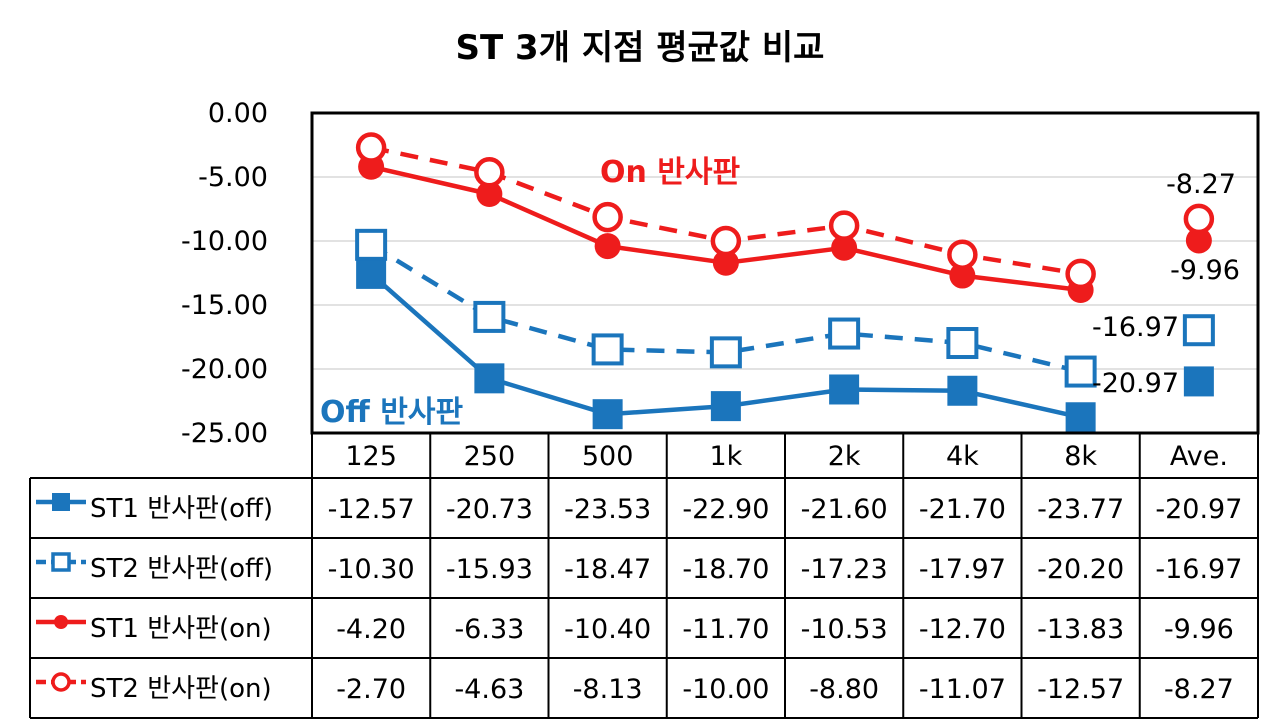 The height and width of the screenshot is (728, 1280). I want to click on series-name: ST2 반사판(off), so click(181, 569).